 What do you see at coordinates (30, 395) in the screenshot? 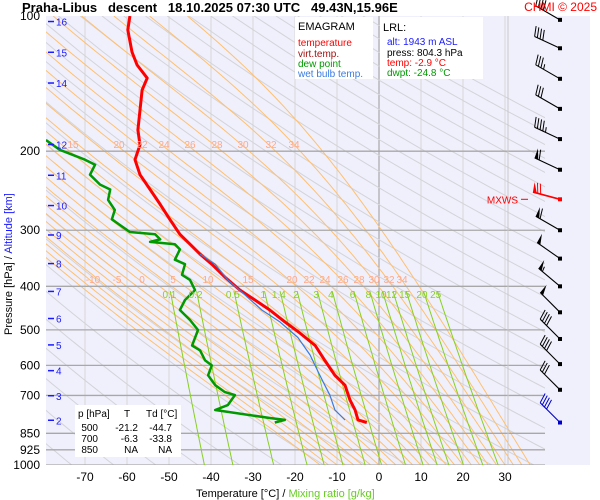
I see `pressure-tick-label: 700` at bounding box center [30, 395].